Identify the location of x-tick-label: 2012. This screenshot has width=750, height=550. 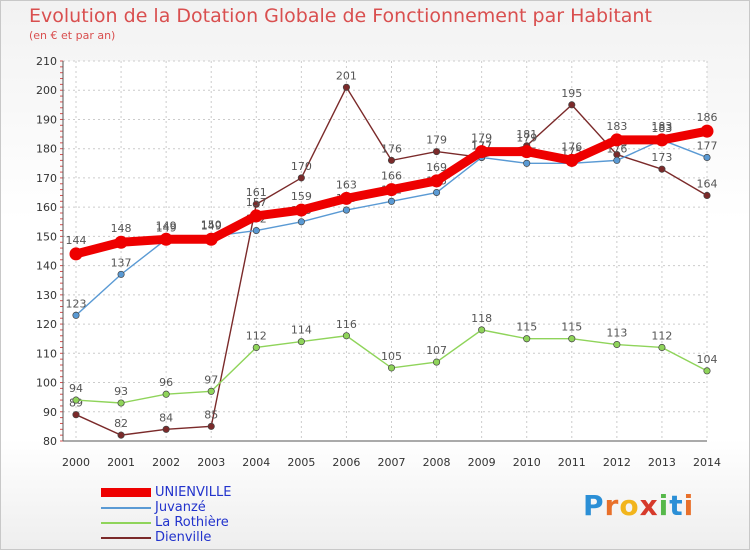
(617, 462).